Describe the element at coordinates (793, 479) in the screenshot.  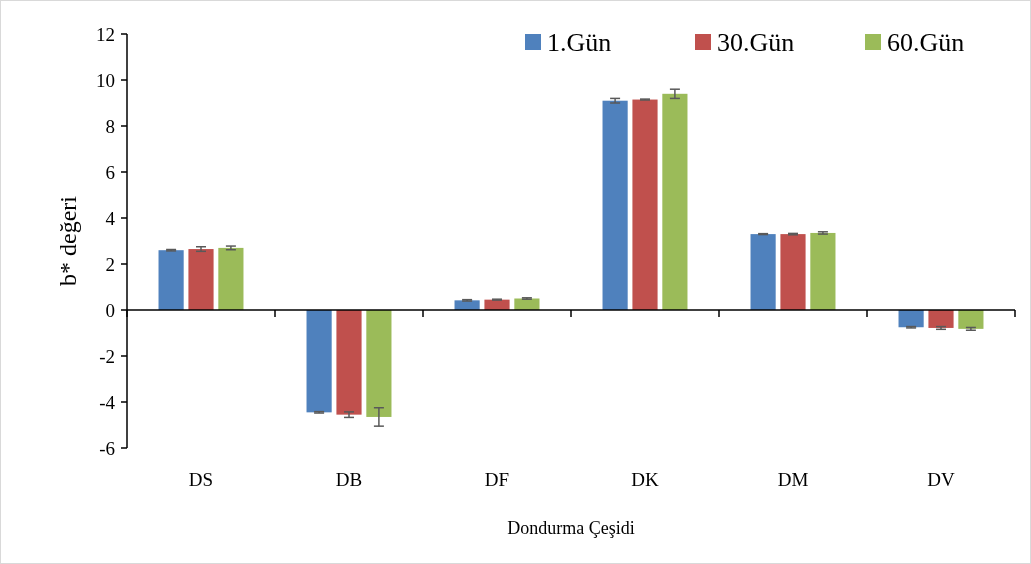
I see `x-tick-label: DM` at that location.